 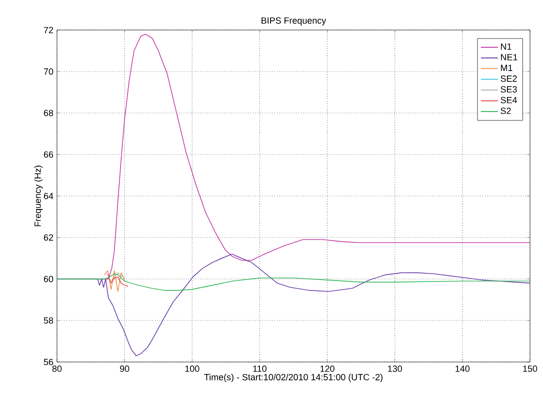 What do you see at coordinates (49, 196) in the screenshot?
I see `y-tick-label: 64` at bounding box center [49, 196].